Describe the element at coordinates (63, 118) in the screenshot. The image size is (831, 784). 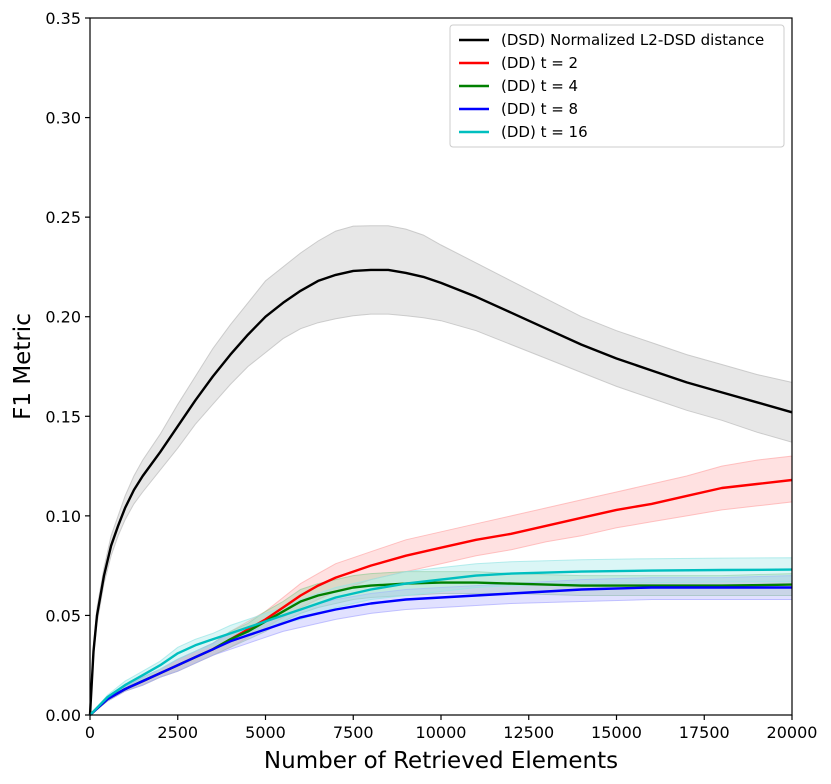
I see `y-tick-label: 0.30` at that location.